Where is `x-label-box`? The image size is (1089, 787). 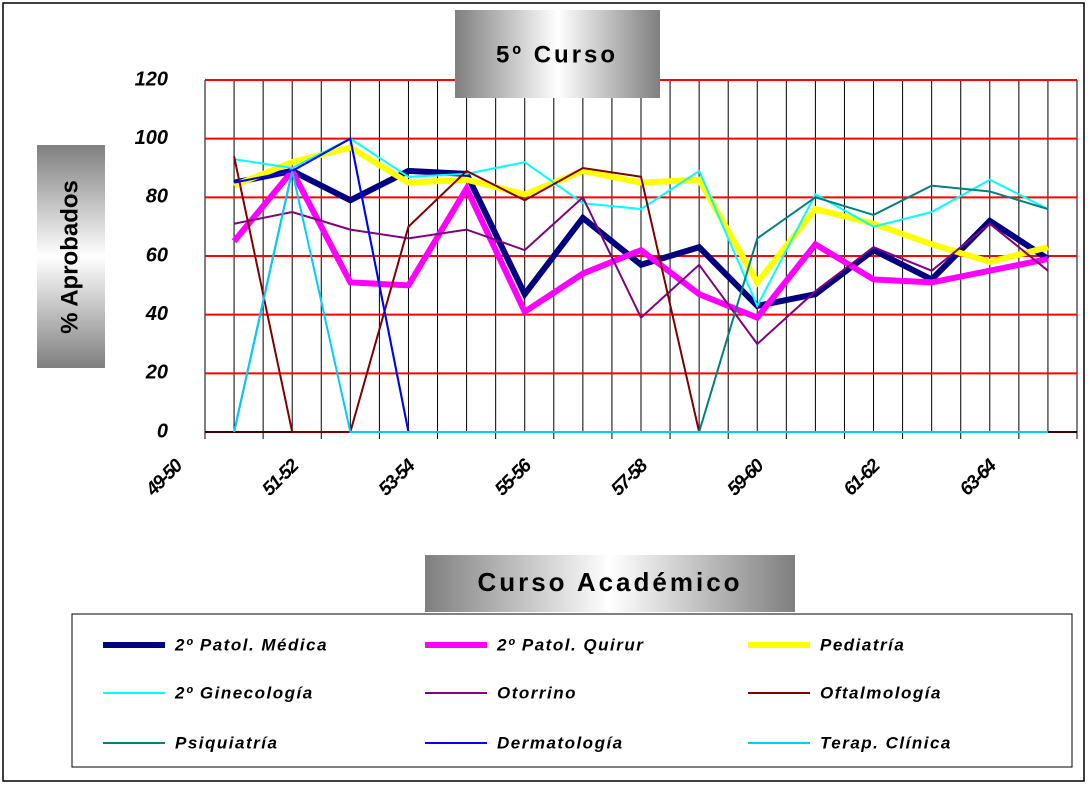 x-label-box is located at coordinates (610, 583).